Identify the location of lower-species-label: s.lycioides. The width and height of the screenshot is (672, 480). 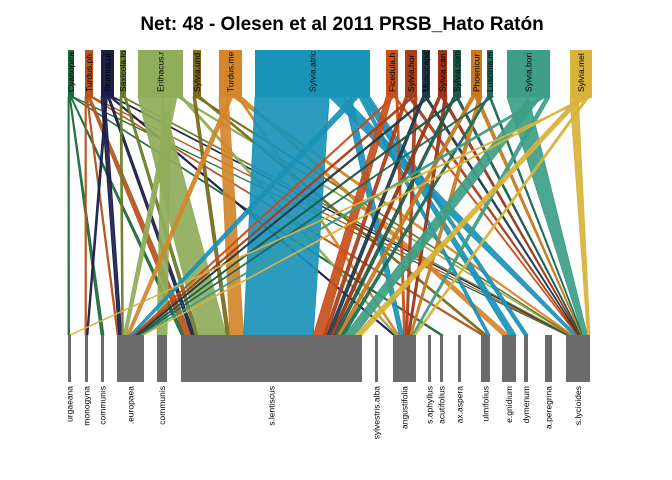
(578, 405).